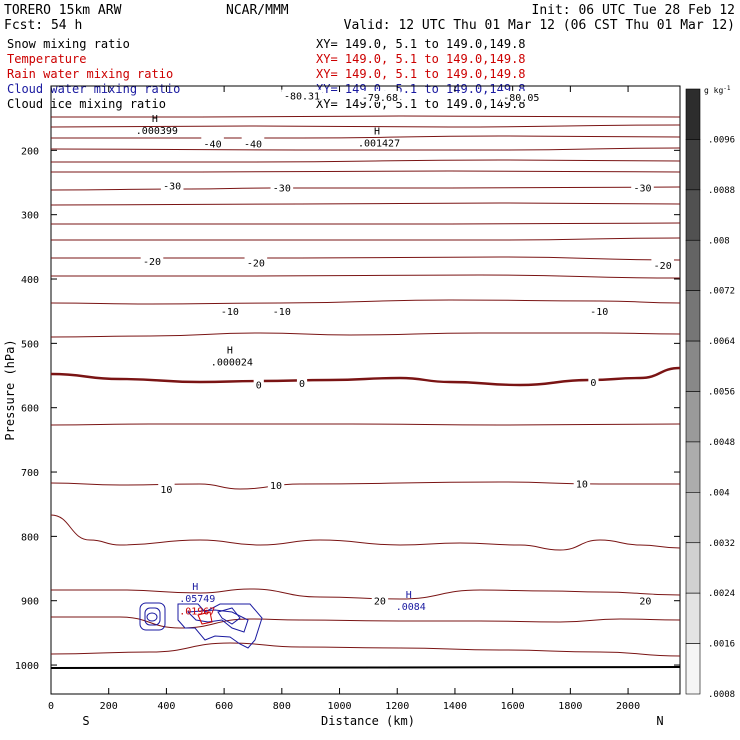 Image resolution: width=740 pixels, height=740 pixels. What do you see at coordinates (628, 706) in the screenshot?
I see `x-tick-label: 2000` at bounding box center [628, 706].